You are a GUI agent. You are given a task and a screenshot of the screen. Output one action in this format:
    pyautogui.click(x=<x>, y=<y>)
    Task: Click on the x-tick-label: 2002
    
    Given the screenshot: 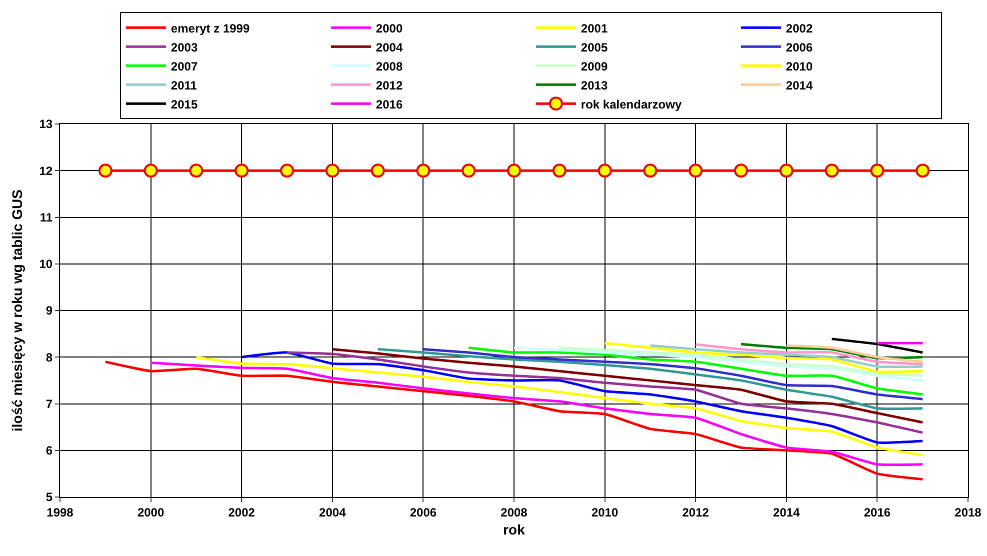 What is the action you would take?
    pyautogui.click(x=242, y=512)
    